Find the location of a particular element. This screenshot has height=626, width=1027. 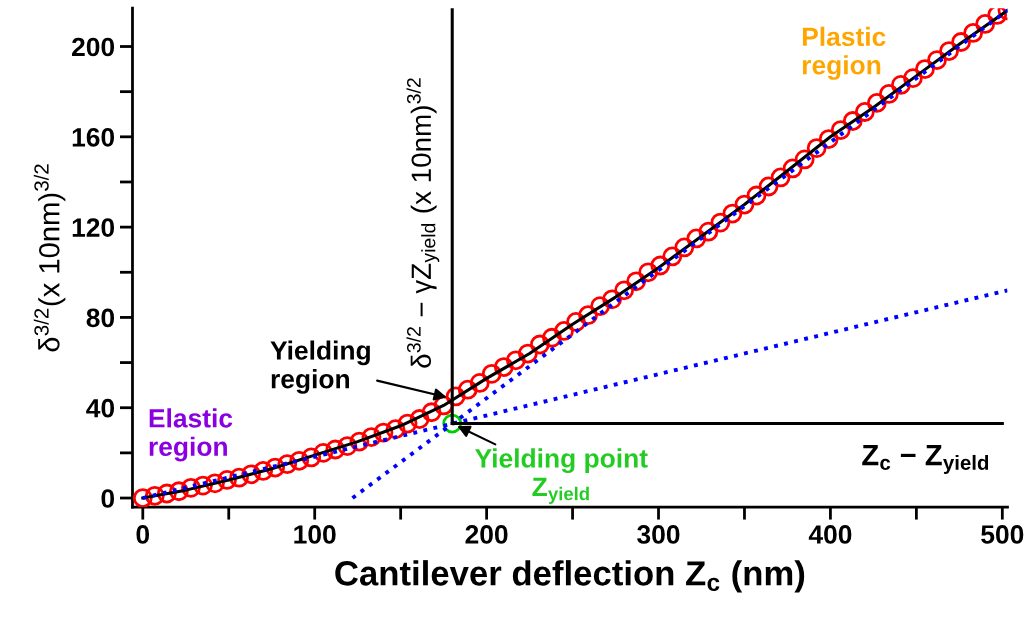

x-tick-label: 100 is located at coordinates (315, 534).